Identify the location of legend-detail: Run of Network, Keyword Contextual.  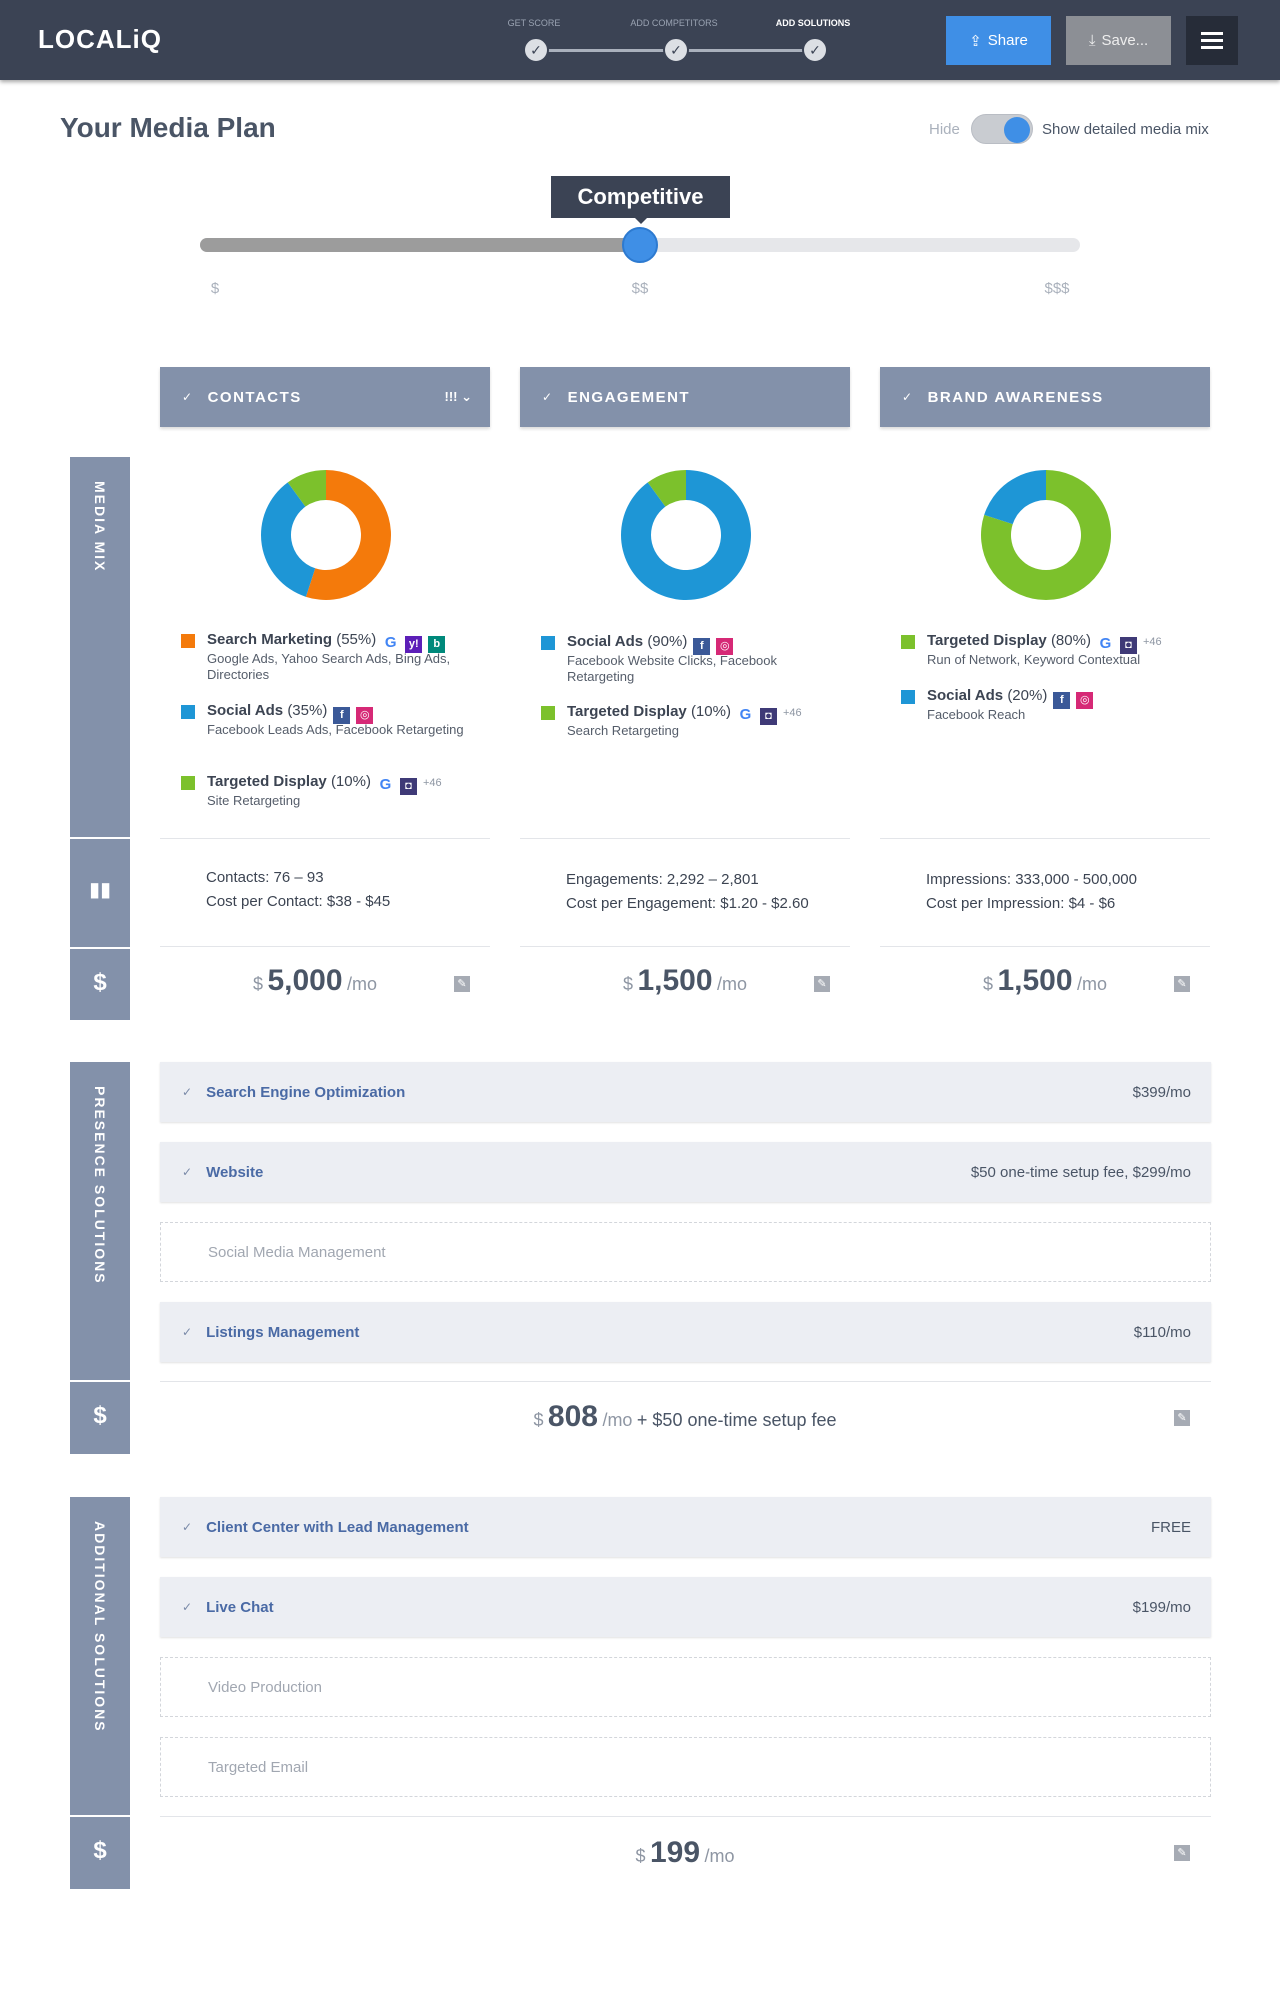
(1034, 659).